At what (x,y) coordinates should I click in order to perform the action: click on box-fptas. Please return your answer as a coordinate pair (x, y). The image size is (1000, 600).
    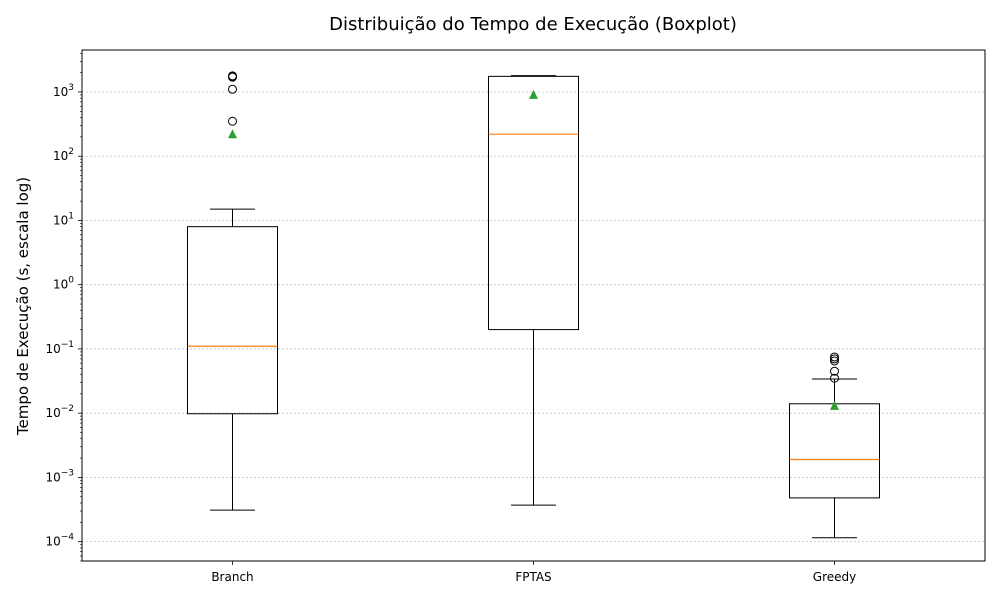
    Looking at the image, I should click on (533, 290).